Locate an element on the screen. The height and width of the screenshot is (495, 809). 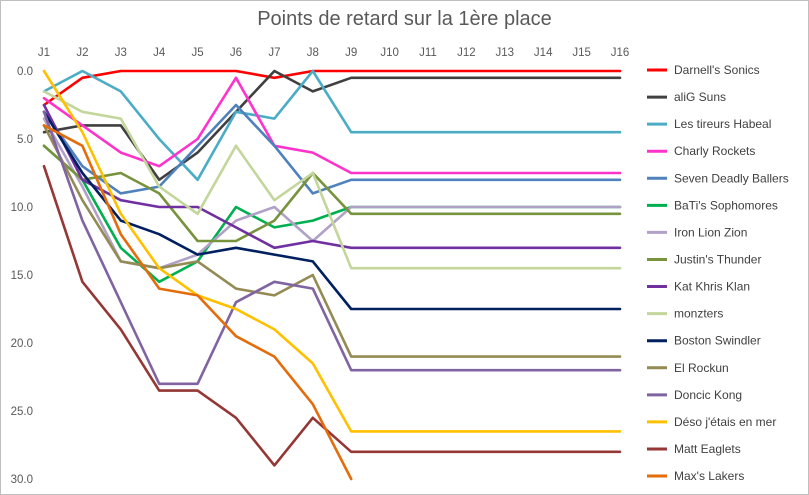
legend-label: Max's Lakers is located at coordinates (709, 476).